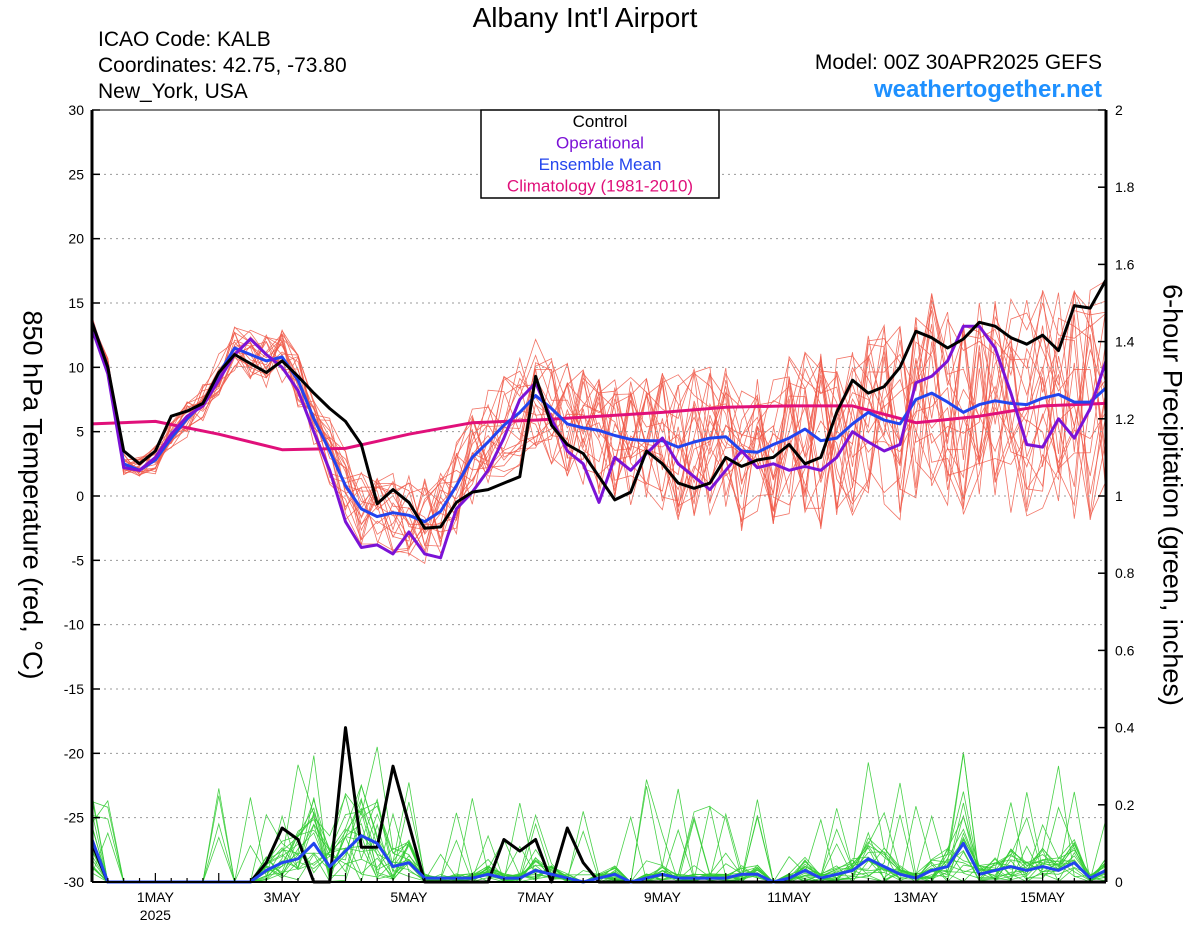 This screenshot has height=927, width=1200. Describe the element at coordinates (78, 560) in the screenshot. I see `y-tick-label: -5` at that location.